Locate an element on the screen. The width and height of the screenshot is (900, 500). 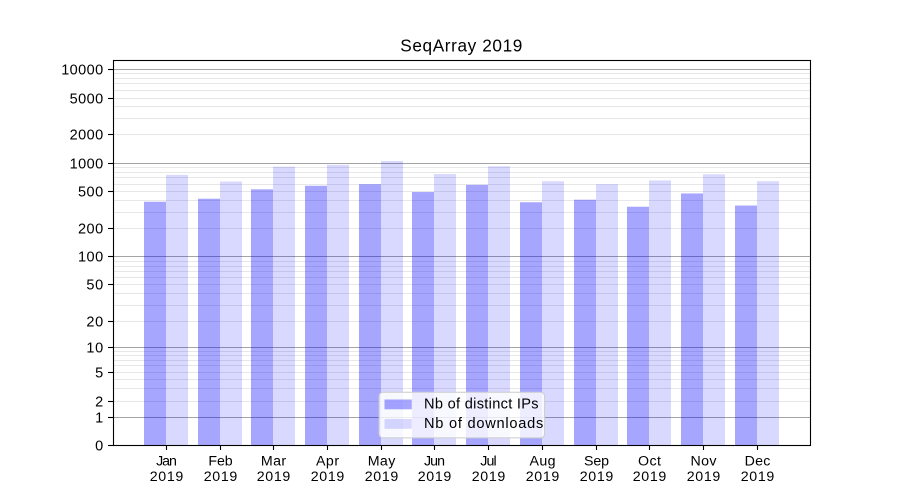
svg-text: May is located at coordinates (382, 462).